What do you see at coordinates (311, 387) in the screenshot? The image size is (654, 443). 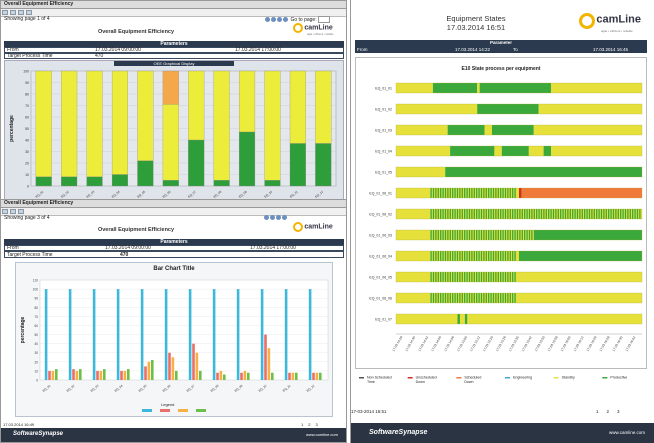 I see `x-tick-label: EQ_12` at bounding box center [311, 387].